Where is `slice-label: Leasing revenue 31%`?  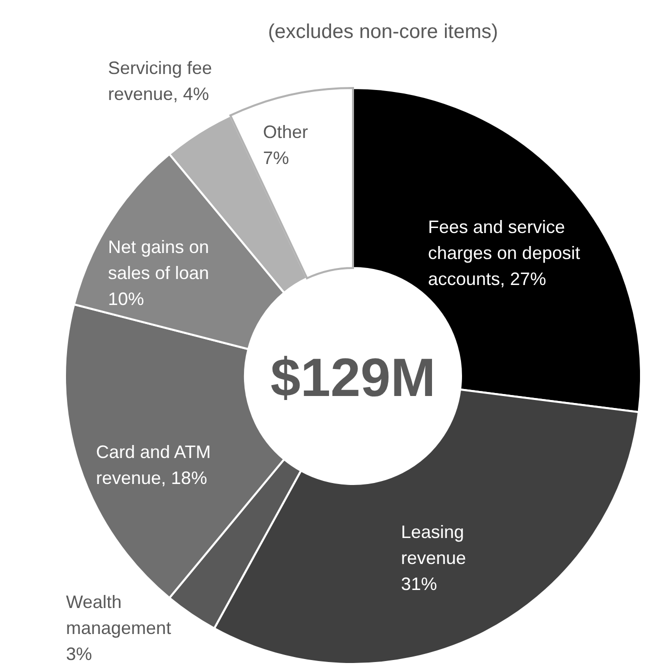
slice-label: Leasing revenue 31% is located at coordinates (433, 558).